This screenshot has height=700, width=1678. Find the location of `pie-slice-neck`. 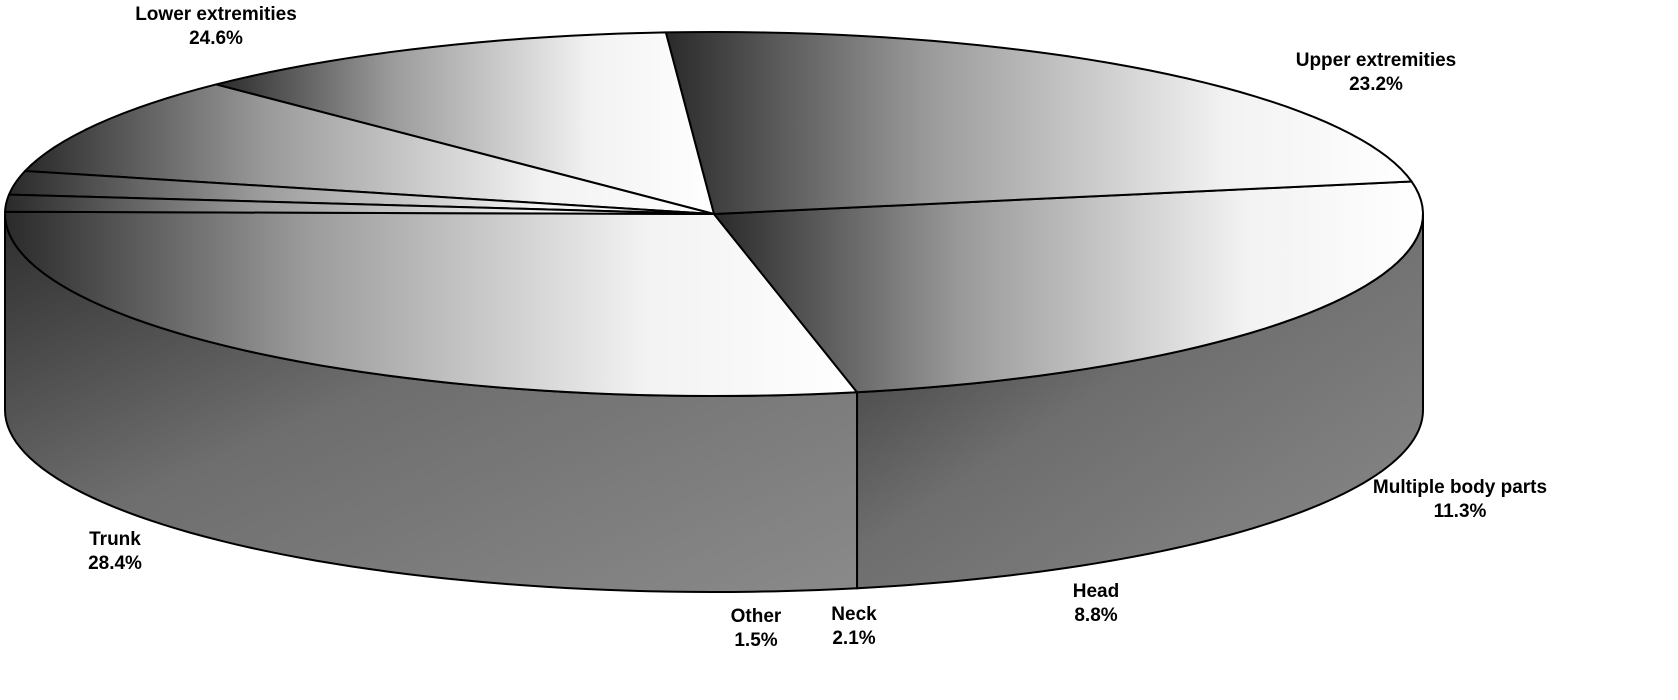

pie-slice-neck is located at coordinates (361, 192).